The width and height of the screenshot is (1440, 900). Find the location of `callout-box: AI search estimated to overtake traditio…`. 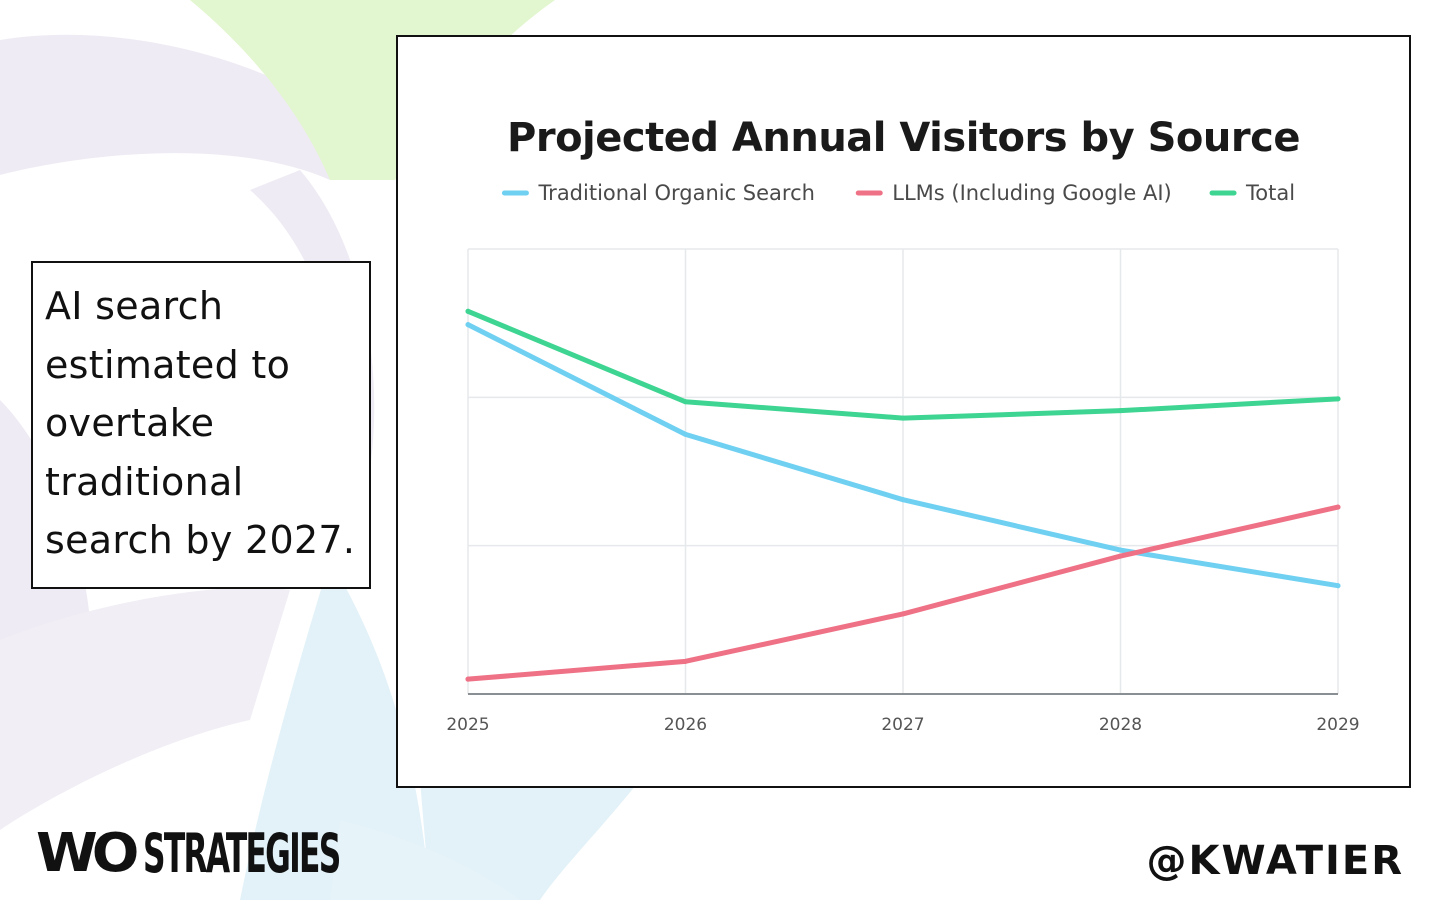

callout-box: AI search estimated to overtake traditio… is located at coordinates (201, 425).